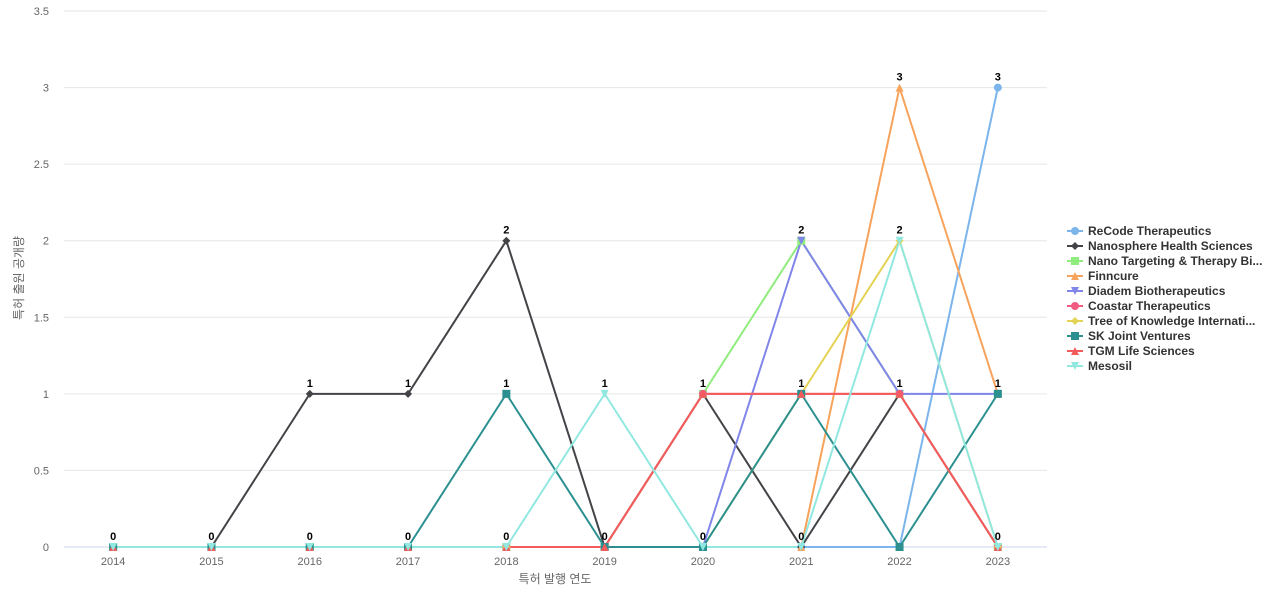 The image size is (1280, 600). I want to click on x-tick-label: 2016, so click(310, 562).